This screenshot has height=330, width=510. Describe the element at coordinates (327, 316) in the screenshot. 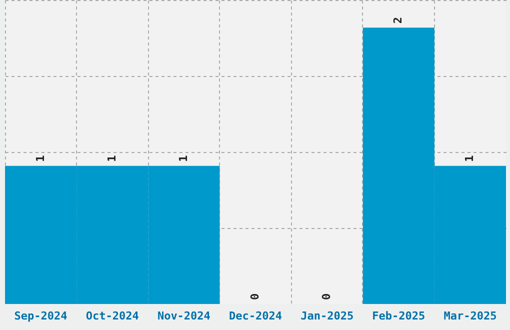

I see `x-tick-label: Jan-2025` at that location.